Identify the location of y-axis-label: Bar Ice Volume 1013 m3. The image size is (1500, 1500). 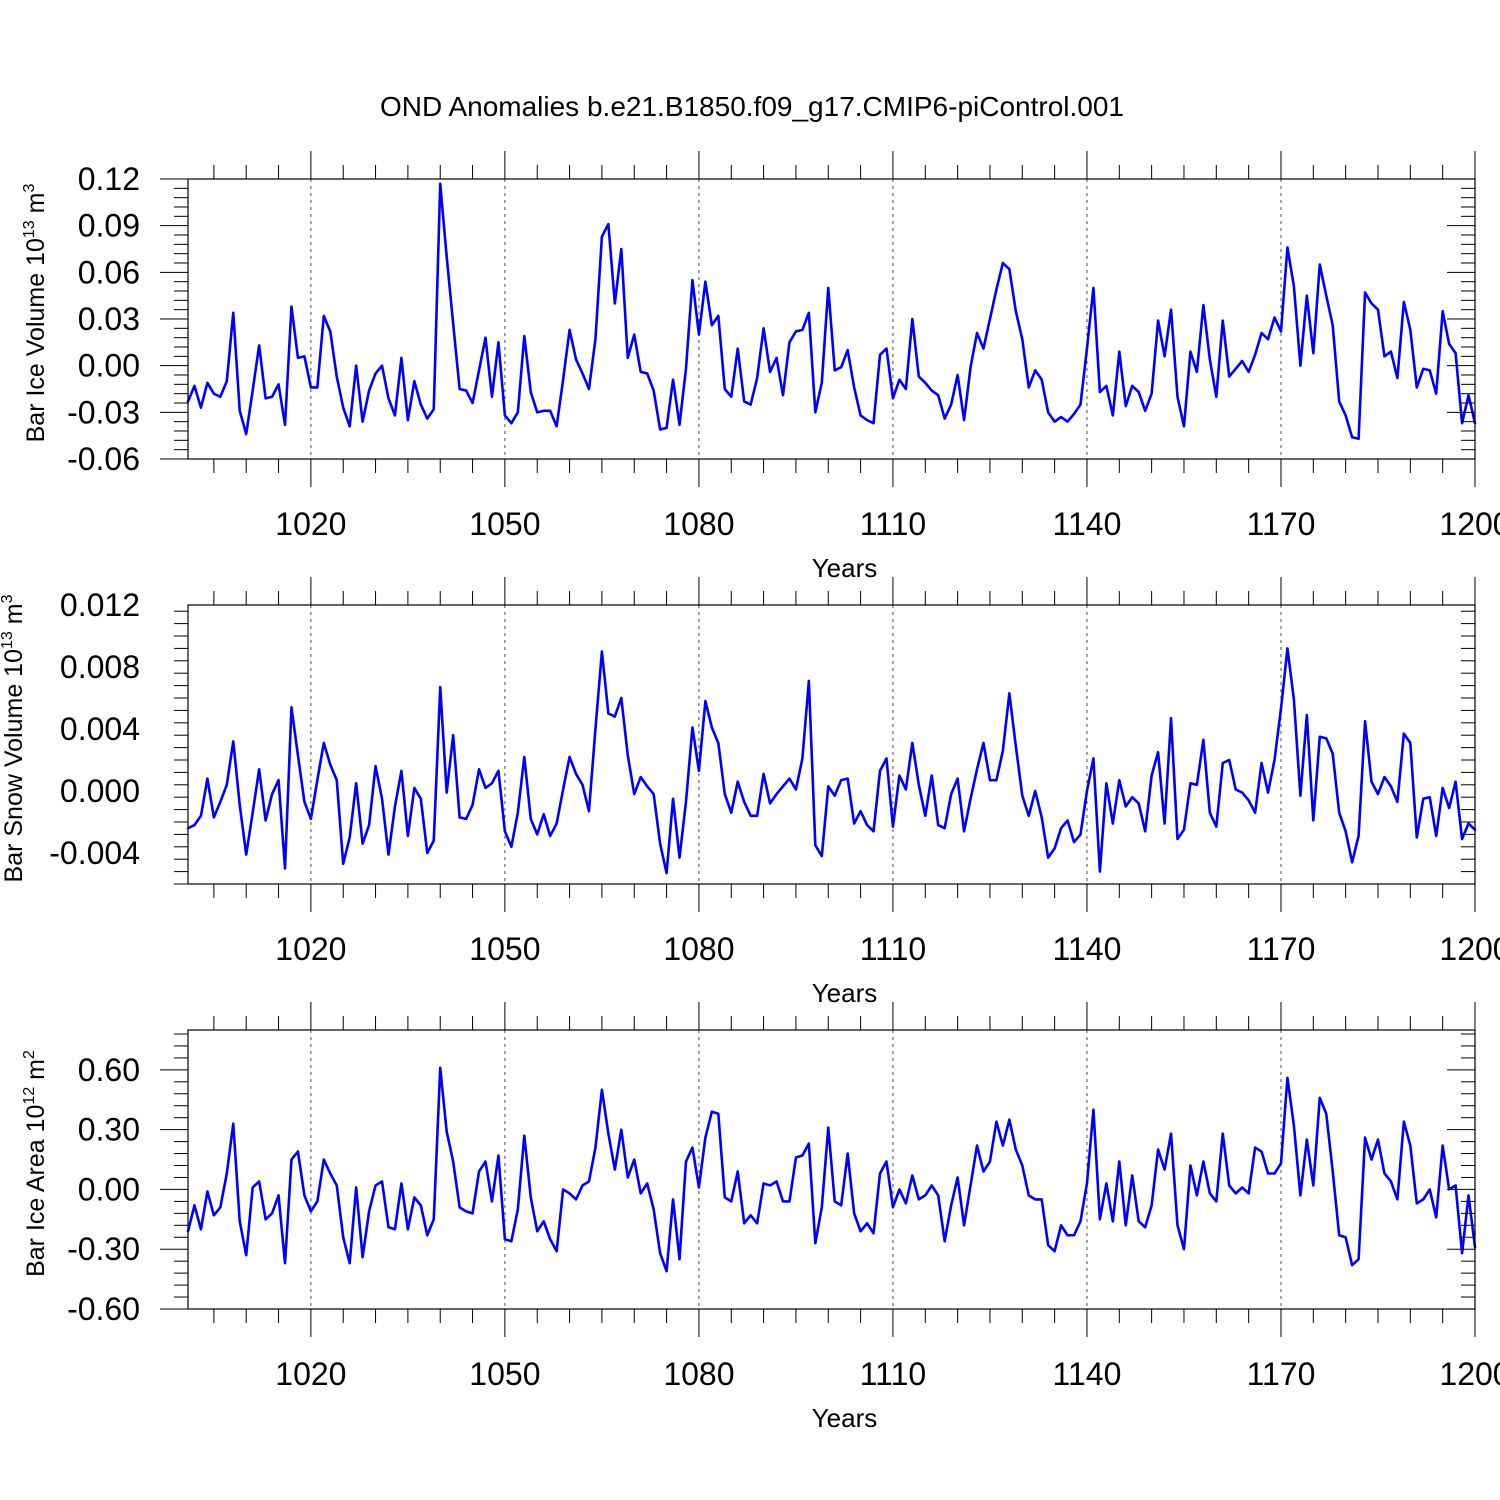
(35, 313).